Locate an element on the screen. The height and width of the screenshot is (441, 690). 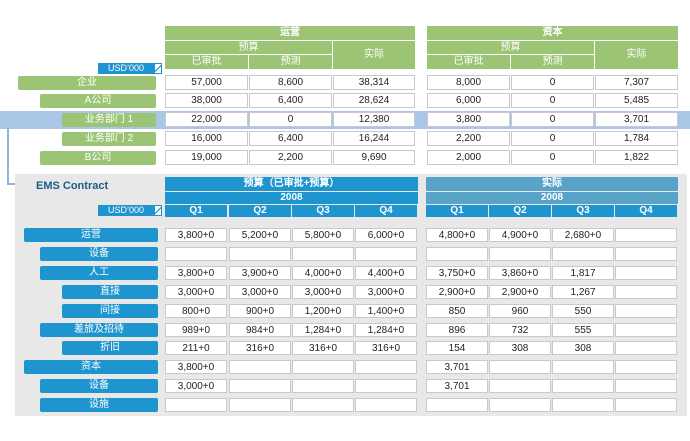
actual-cell: 896 is located at coordinates (457, 330).